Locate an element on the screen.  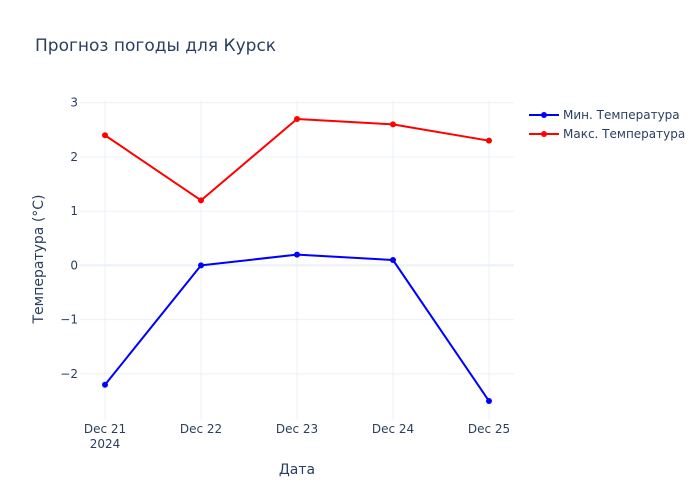
x-tick-label: Dec 23 is located at coordinates (297, 429).